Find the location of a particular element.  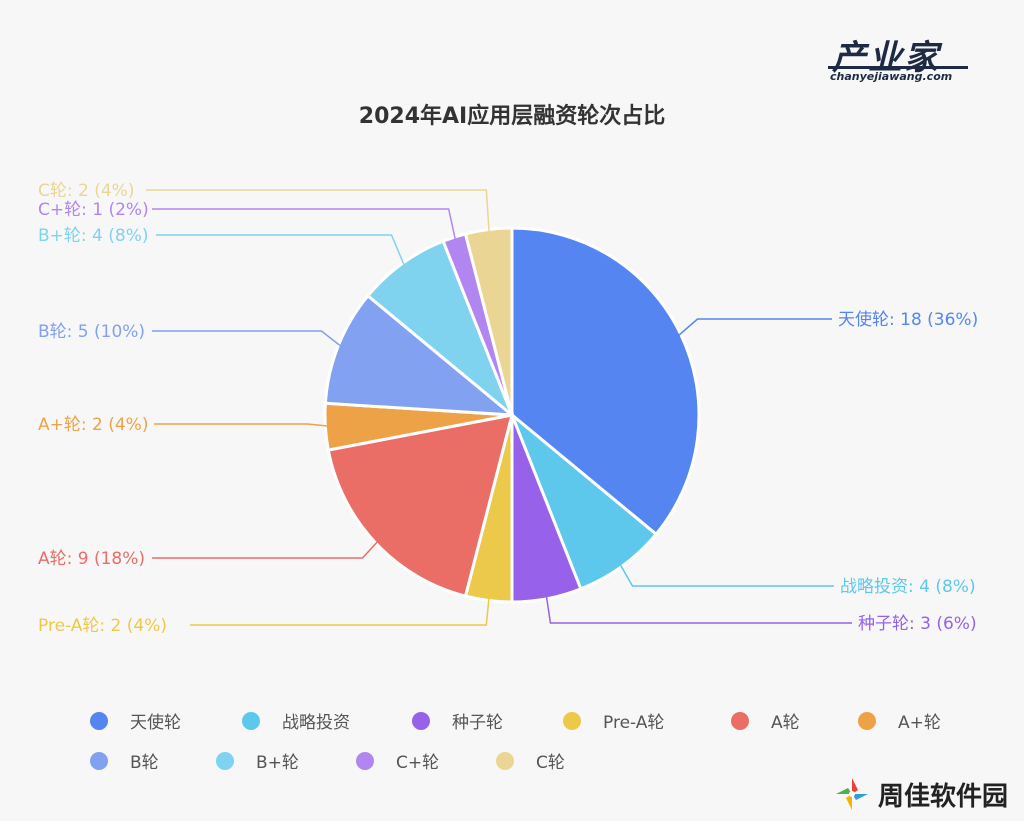

legend-item: B轮 is located at coordinates (124, 760).